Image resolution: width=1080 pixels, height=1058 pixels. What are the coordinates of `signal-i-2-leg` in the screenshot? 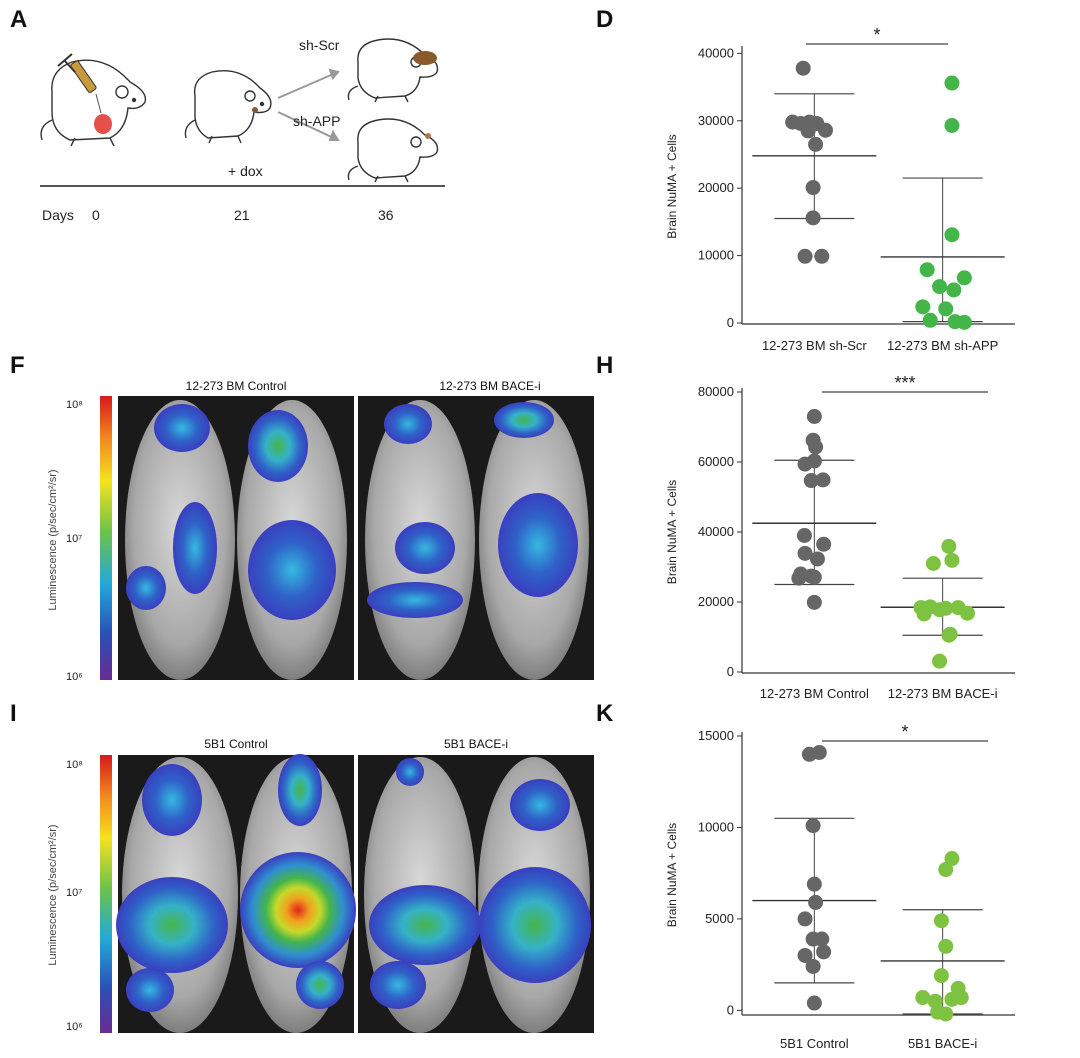 It's located at (320, 985).